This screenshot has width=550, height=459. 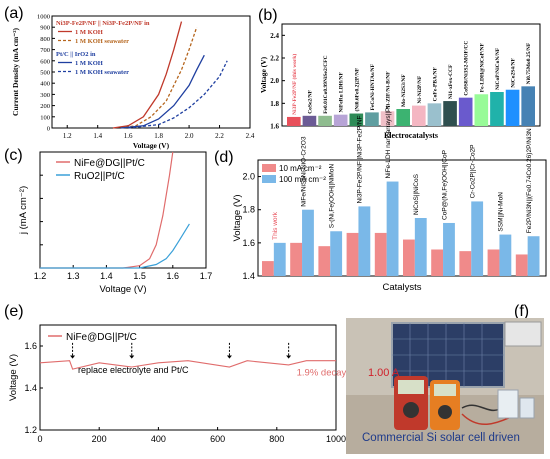 I want to click on bar-category-label: S-(Ni,Fe)OOH||NiMoN, so click(x=332, y=196).